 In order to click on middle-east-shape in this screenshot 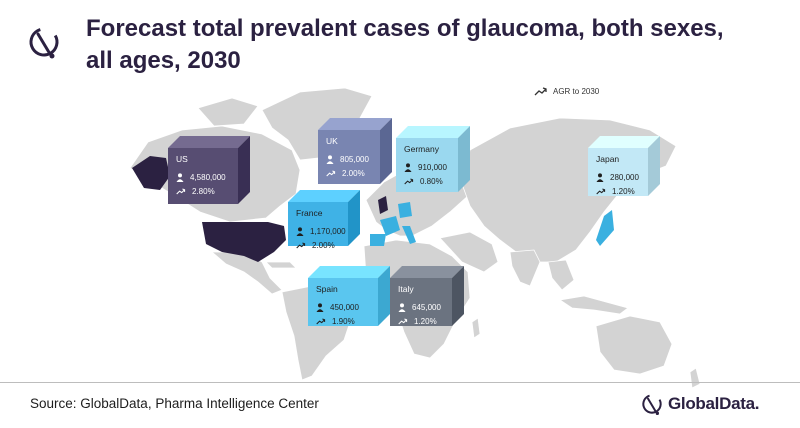, I will do `click(469, 252)`.